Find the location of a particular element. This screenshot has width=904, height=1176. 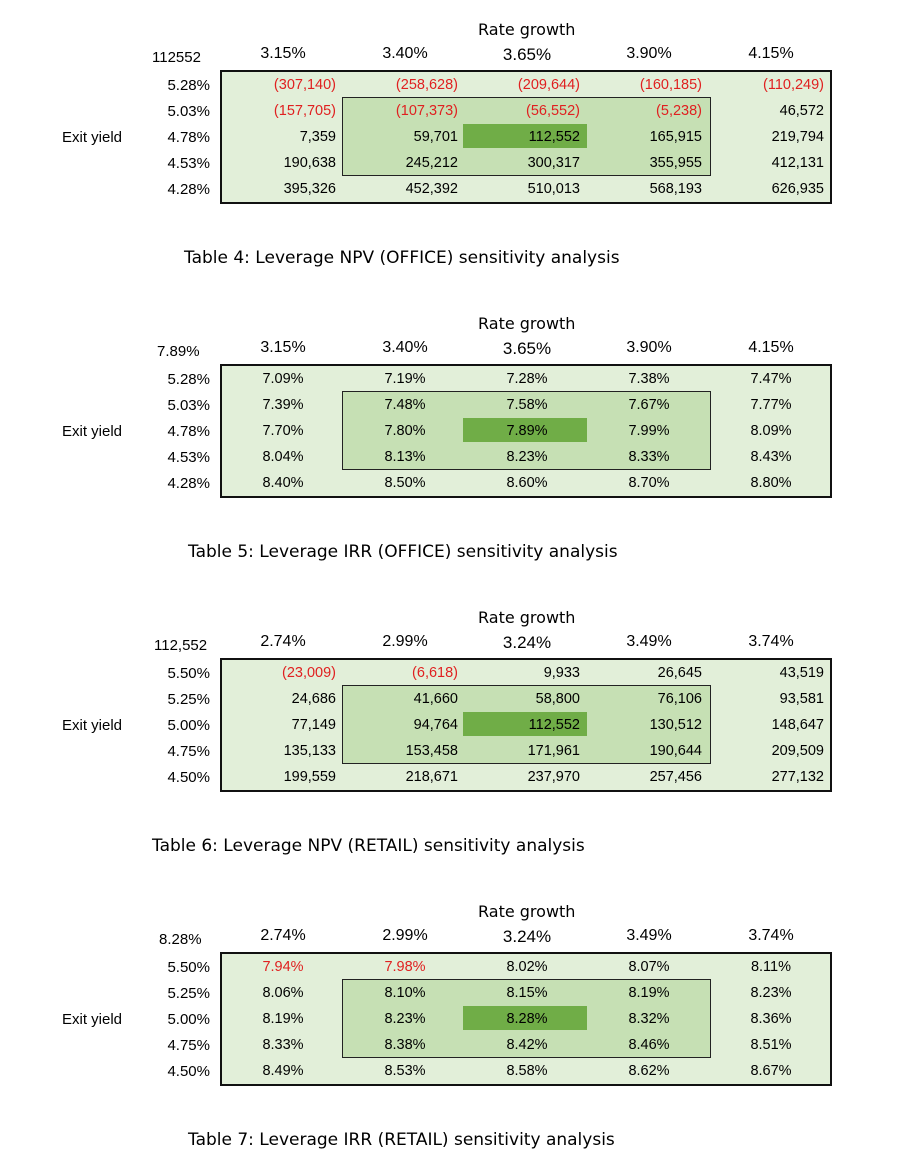

table-cell: 7.98% is located at coordinates (405, 967).